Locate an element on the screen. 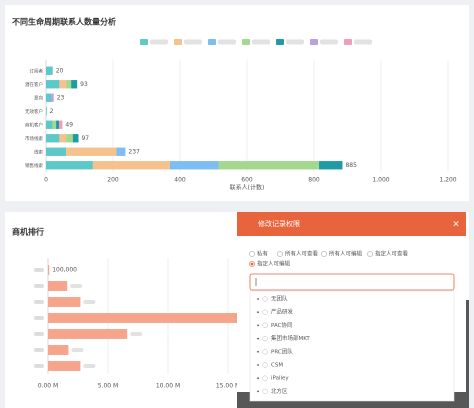 The height and width of the screenshot is (408, 474). y-tick-label: 市场线索 is located at coordinates (34, 138).